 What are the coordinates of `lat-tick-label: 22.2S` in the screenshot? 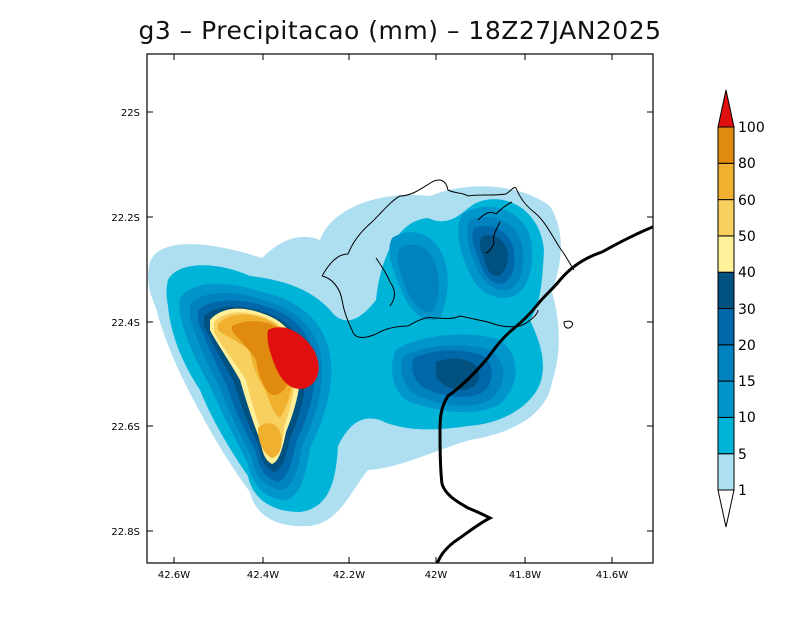 It's located at (125, 218).